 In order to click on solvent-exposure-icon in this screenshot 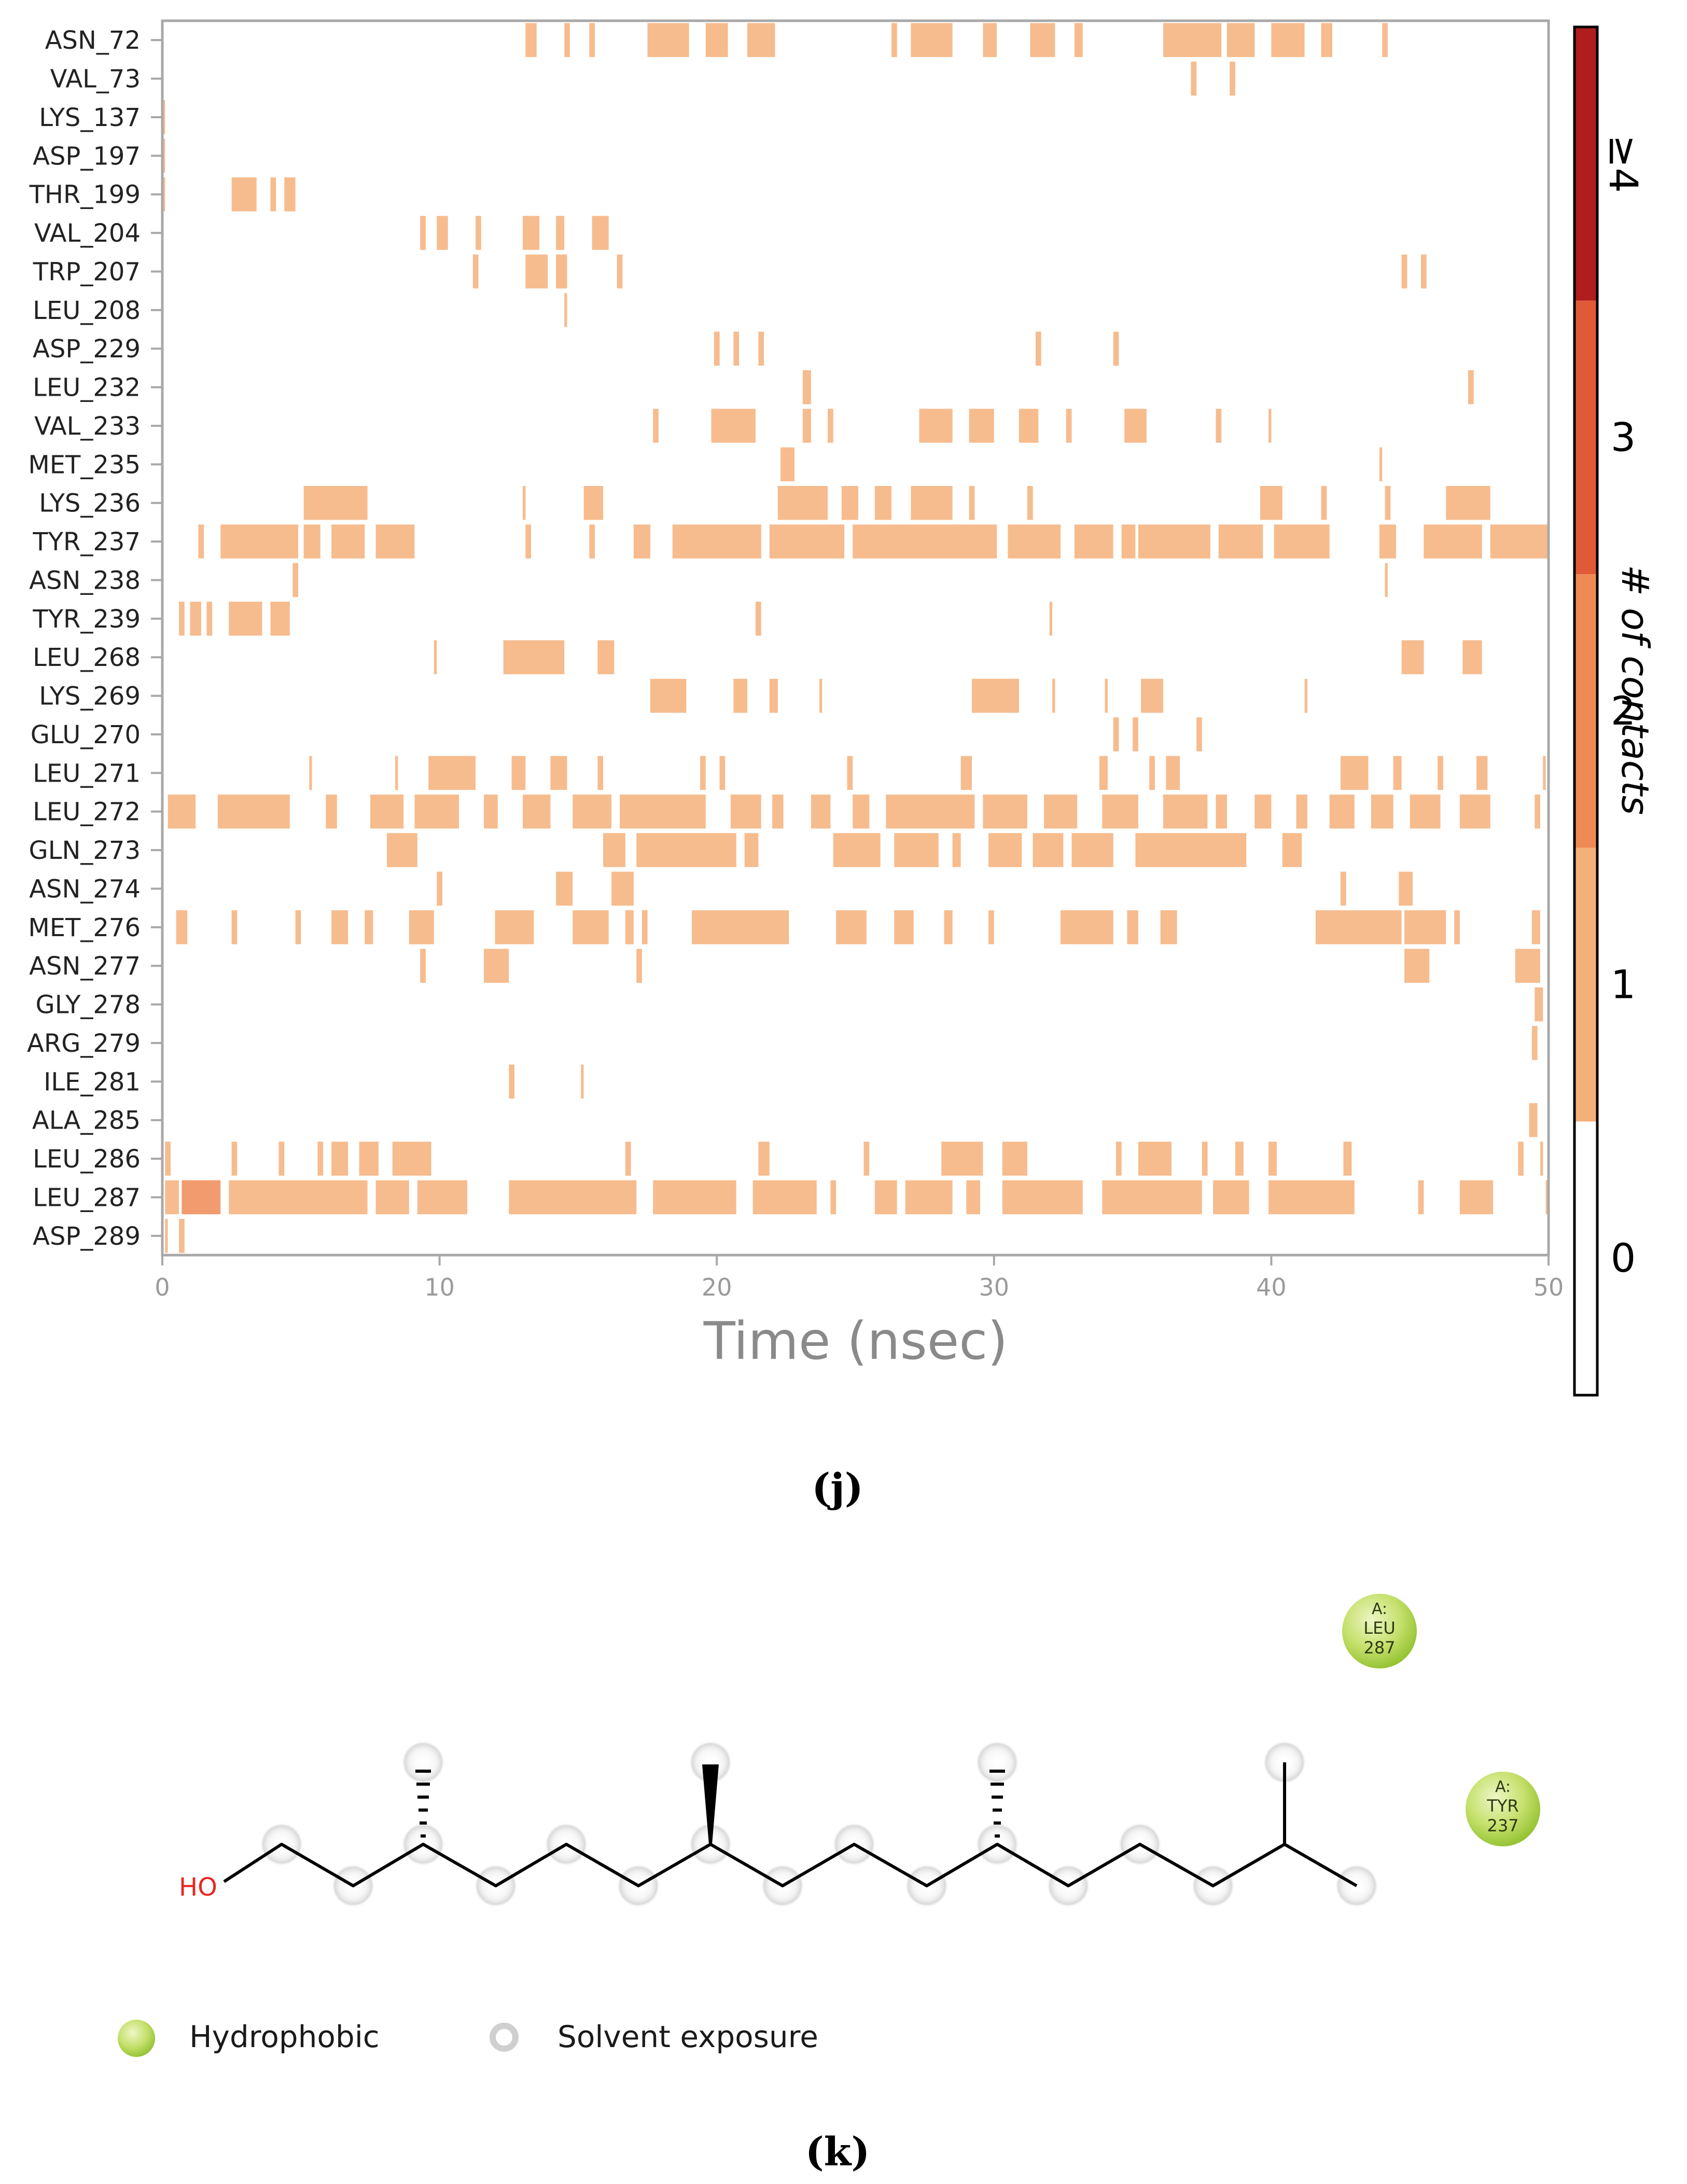, I will do `click(504, 2037)`.